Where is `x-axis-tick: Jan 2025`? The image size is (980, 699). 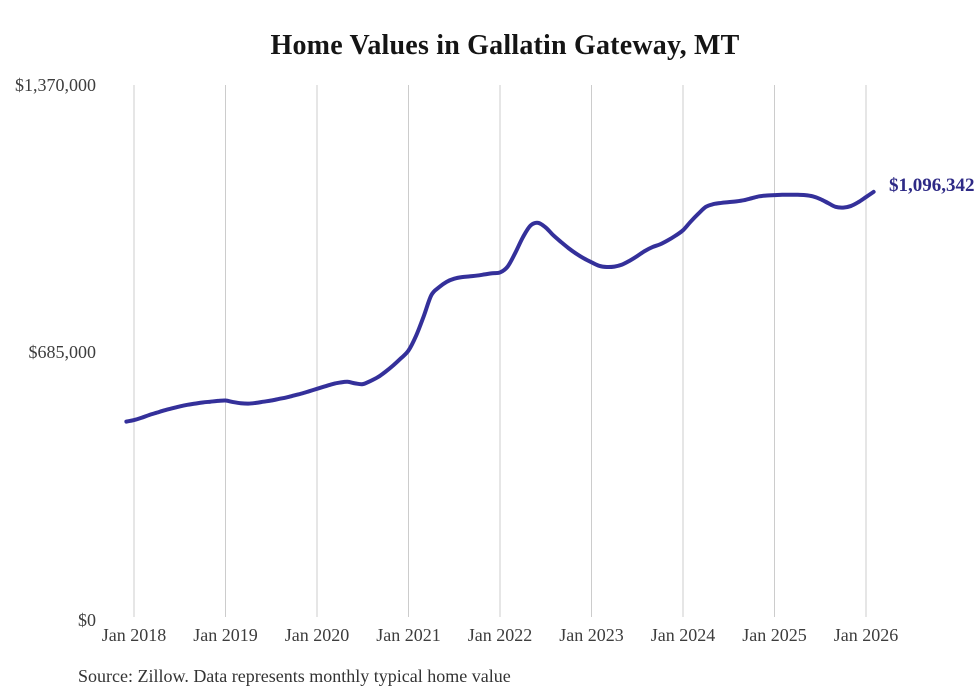
x-axis-tick: Jan 2025 is located at coordinates (774, 635).